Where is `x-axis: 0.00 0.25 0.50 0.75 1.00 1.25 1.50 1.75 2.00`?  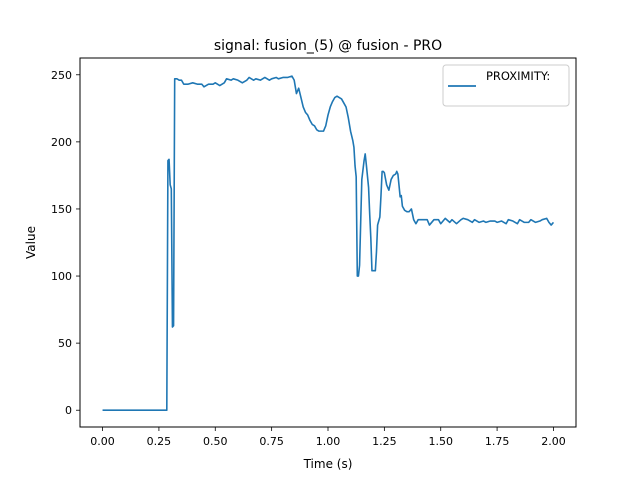
x-axis: 0.00 0.25 0.50 0.75 1.00 1.25 1.50 1.75 2.00 is located at coordinates (328, 437).